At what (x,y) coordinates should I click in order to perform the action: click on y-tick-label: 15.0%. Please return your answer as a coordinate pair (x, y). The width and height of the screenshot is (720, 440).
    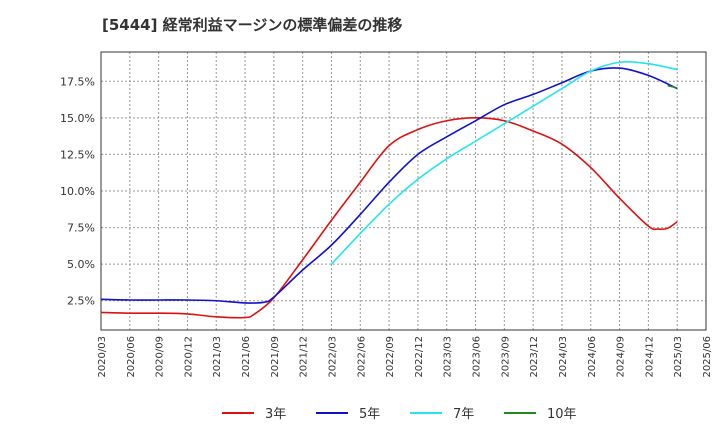
    Looking at the image, I should click on (77, 118).